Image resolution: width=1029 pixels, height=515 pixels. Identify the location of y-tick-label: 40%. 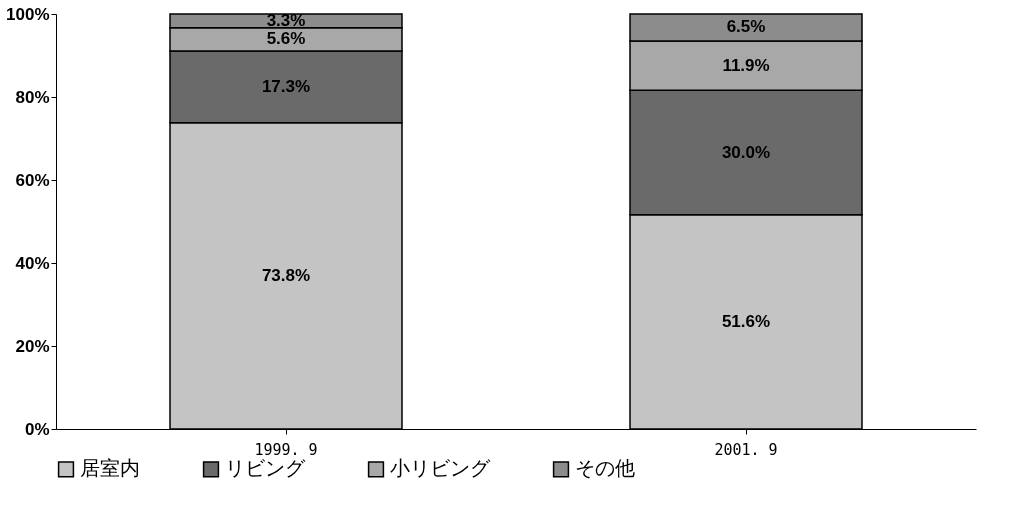
(32, 263).